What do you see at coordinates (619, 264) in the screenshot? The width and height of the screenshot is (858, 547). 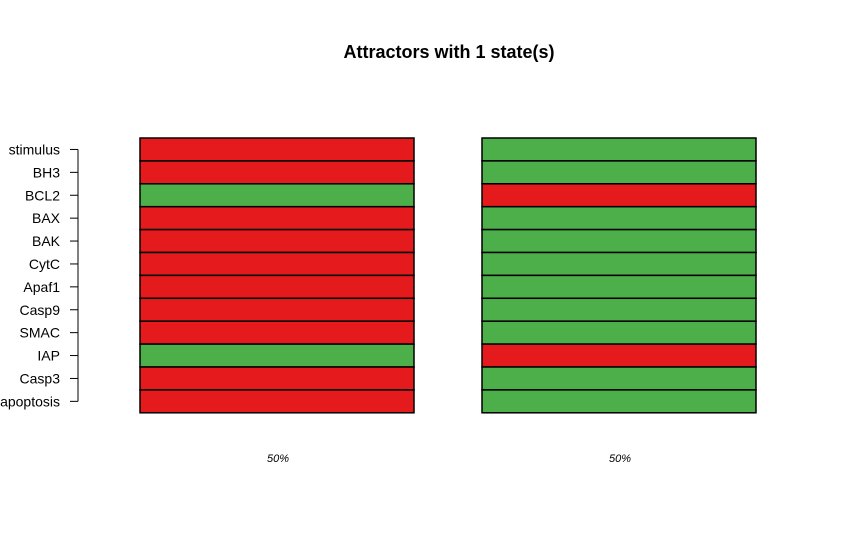 I see `cell-attractor-2-cytc` at bounding box center [619, 264].